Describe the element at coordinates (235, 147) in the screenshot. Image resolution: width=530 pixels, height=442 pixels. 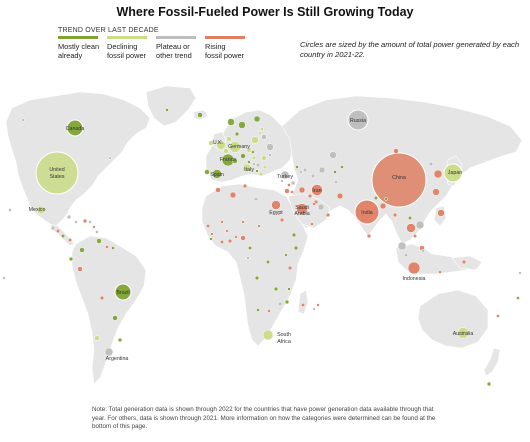
I see `country-circle-germany: Germany` at that location.